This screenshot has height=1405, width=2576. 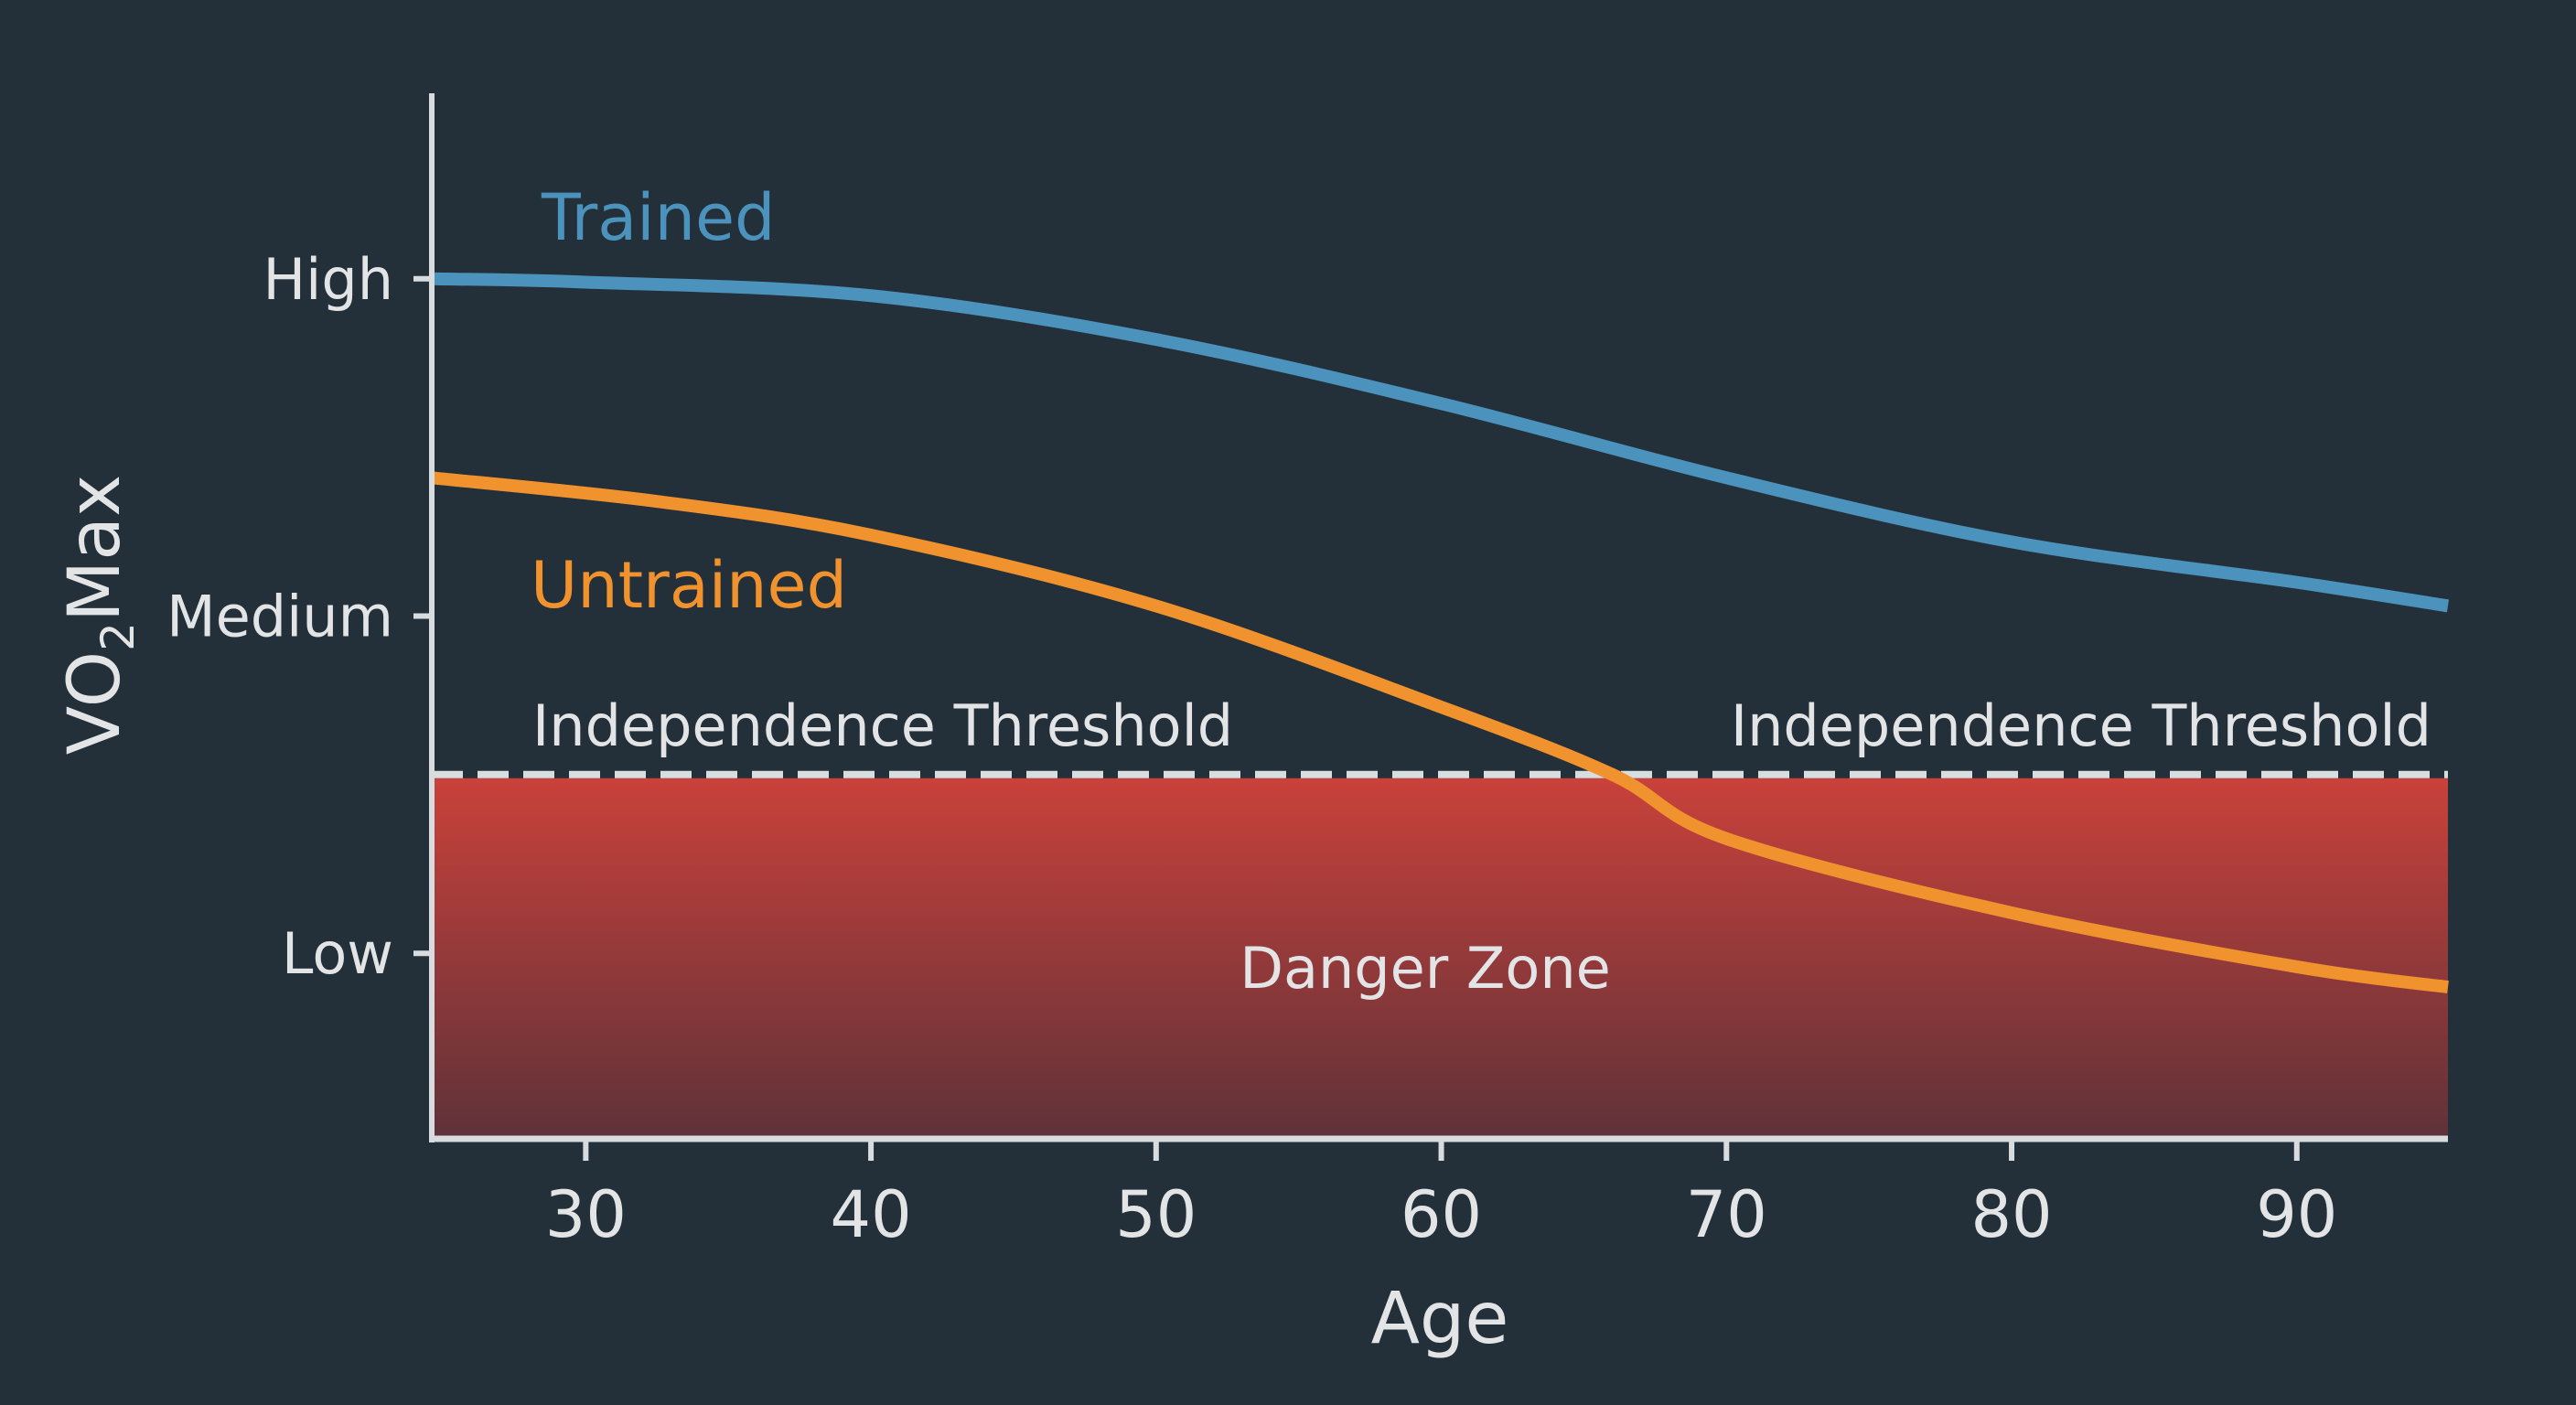 What do you see at coordinates (586, 1214) in the screenshot?
I see `x-tick-label: 30` at bounding box center [586, 1214].